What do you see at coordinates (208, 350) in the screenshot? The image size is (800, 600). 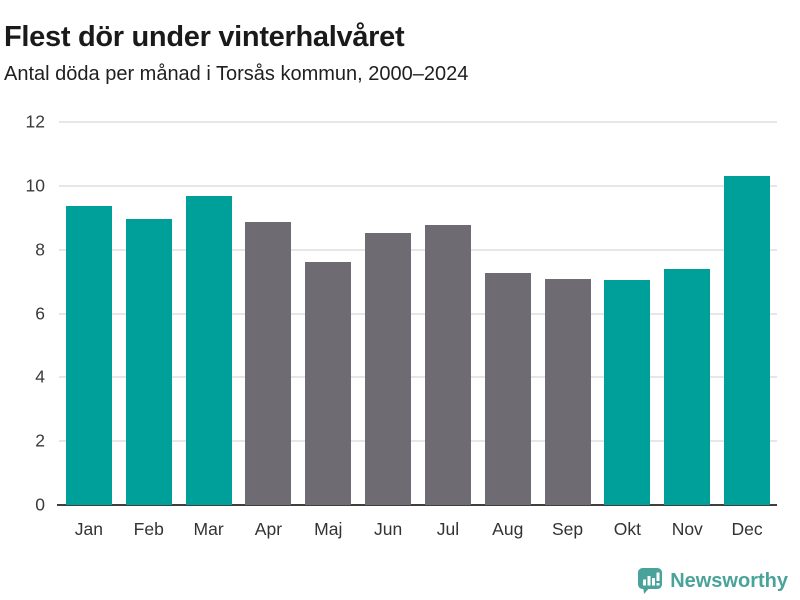 I see `bar-mar` at bounding box center [208, 350].